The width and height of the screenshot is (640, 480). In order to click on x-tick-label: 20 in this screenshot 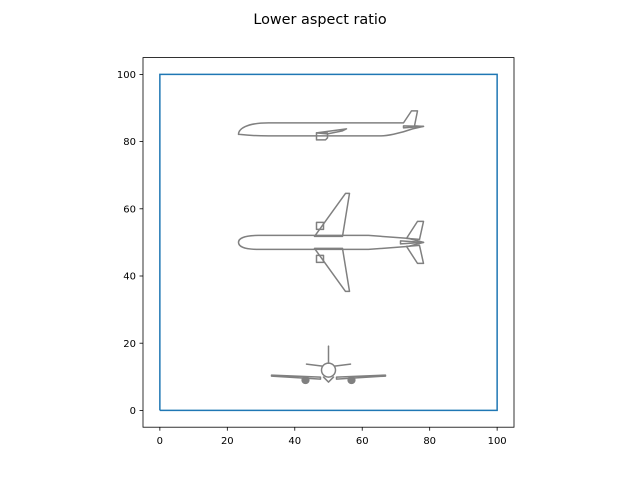, I will do `click(227, 441)`.